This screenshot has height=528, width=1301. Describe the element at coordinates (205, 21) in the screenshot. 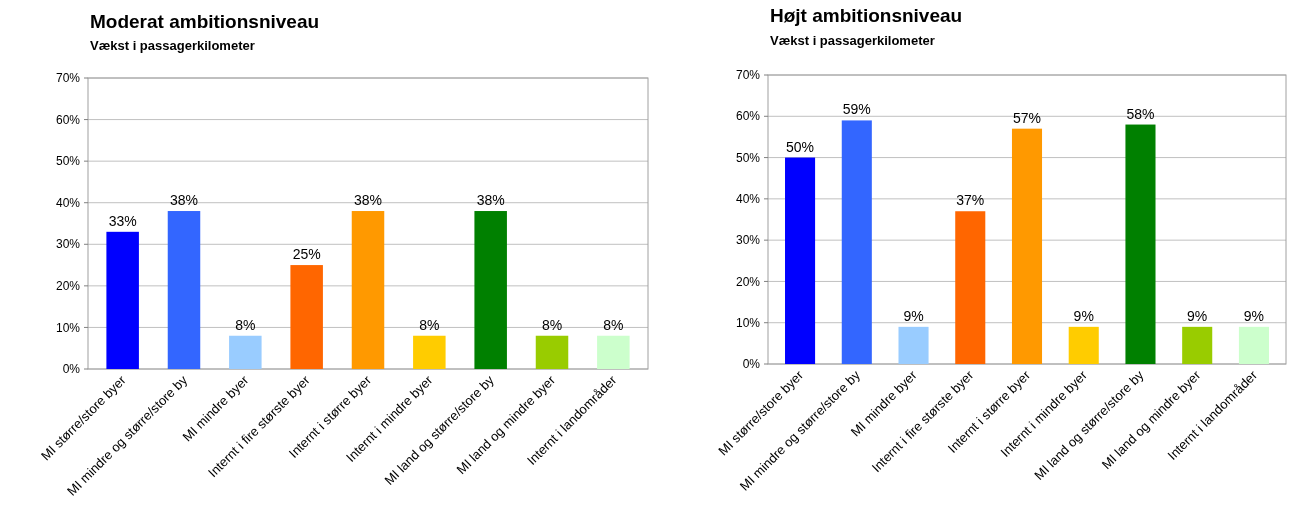

I see `chart-title: Moderat ambitionsniveau` at that location.